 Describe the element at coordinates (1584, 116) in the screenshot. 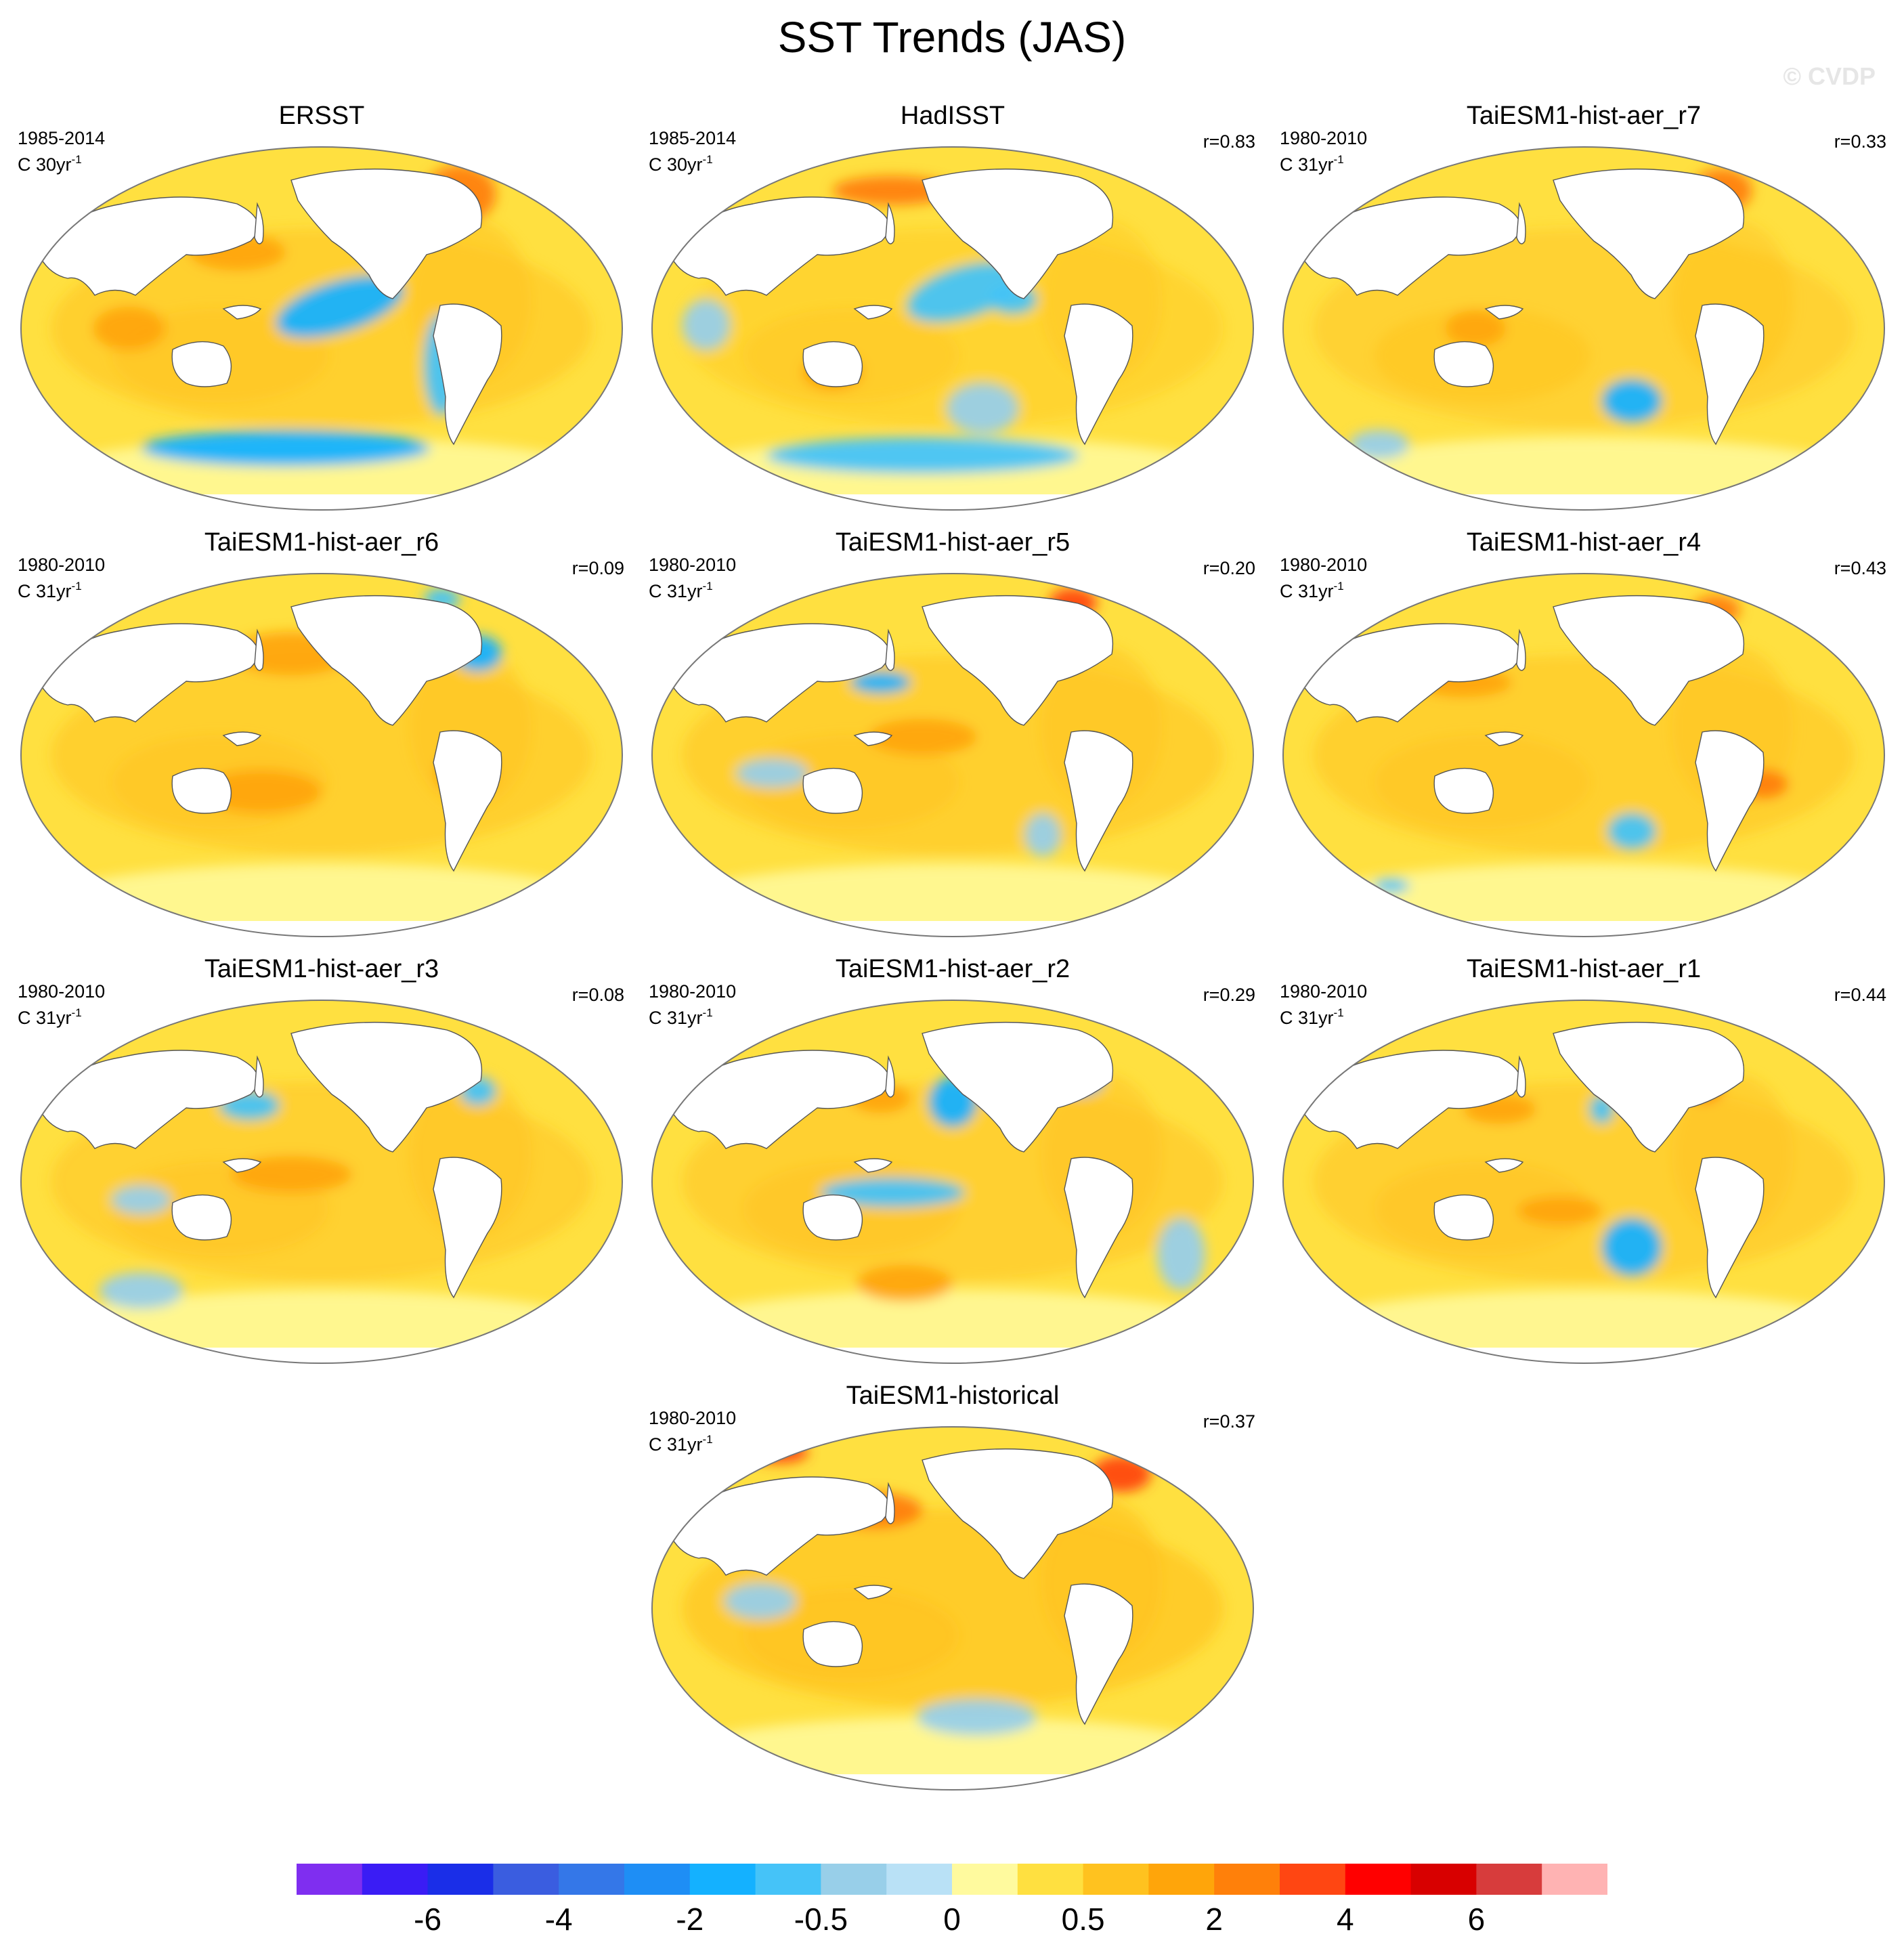

I see `panel-title: TaiESM1-hist-aer_r7` at that location.